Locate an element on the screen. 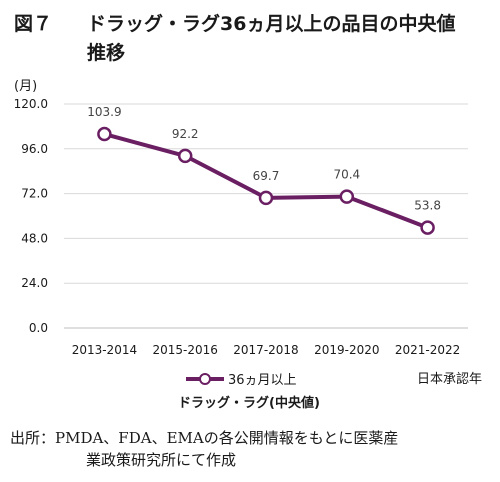  source-line2: 業政策研究所にて作成 is located at coordinates (161, 460).